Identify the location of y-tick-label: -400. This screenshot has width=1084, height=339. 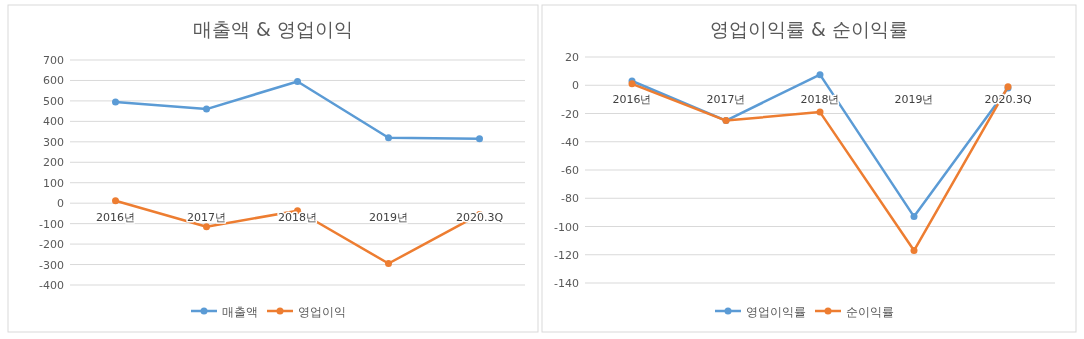
(51, 285).